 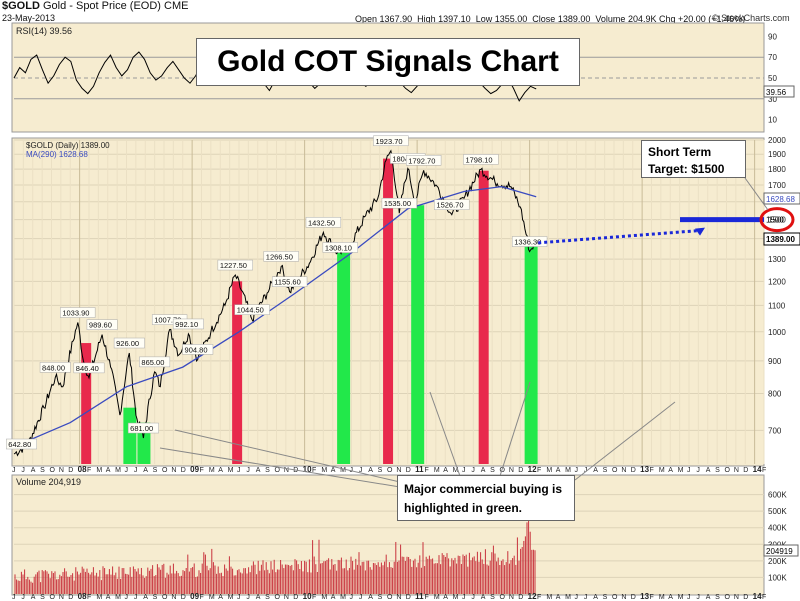 What do you see at coordinates (757, 596) in the screenshot?
I see `month-label-volume: 14` at bounding box center [757, 596].